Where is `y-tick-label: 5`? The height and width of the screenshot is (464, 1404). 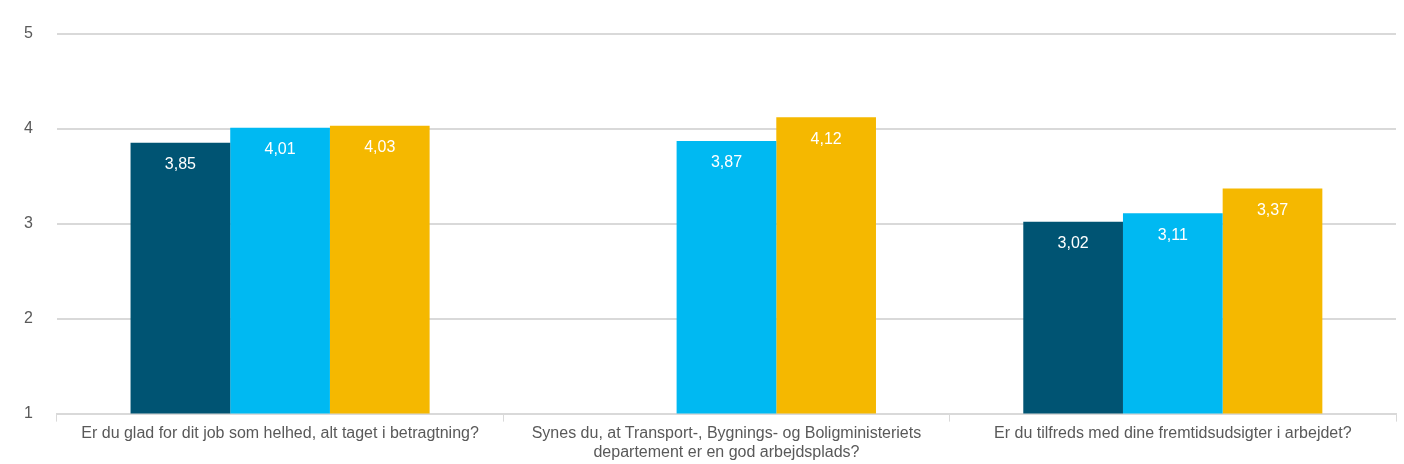
y-tick-label: 5 is located at coordinates (28, 33).